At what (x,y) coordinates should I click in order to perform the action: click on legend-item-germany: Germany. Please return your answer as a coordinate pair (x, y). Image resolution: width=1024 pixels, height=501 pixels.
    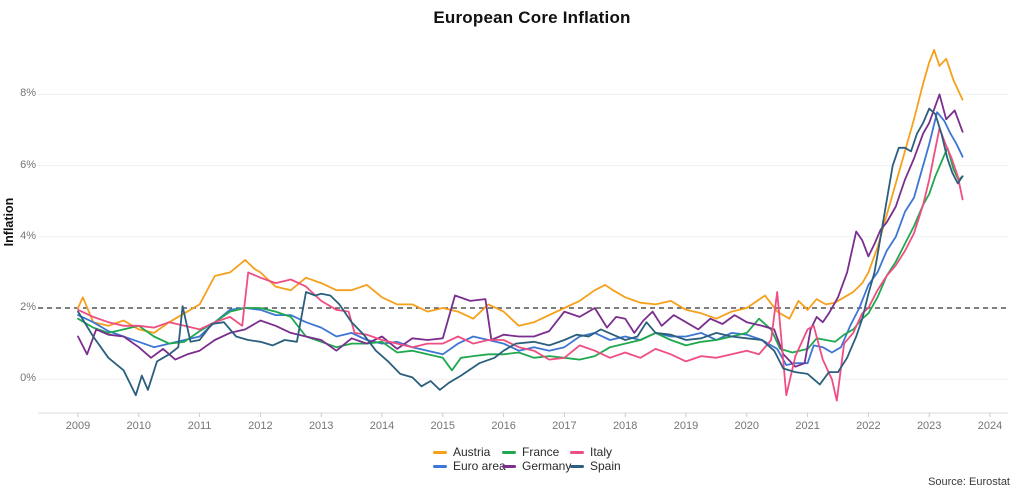
    Looking at the image, I should click on (537, 466).